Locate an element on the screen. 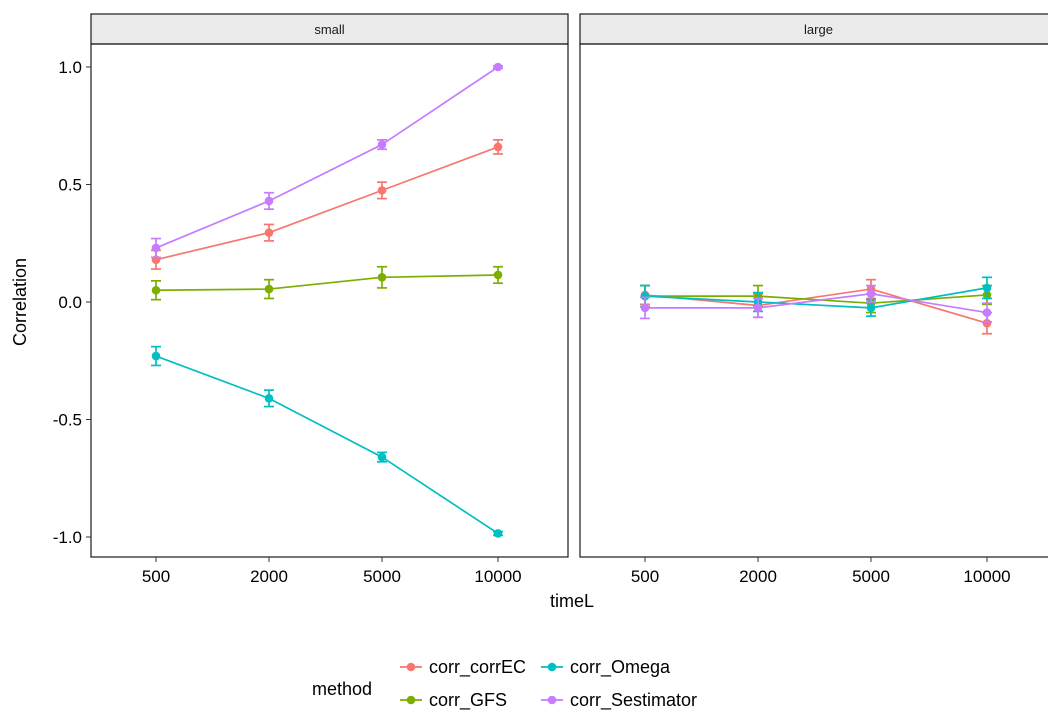 The height and width of the screenshot is (714, 1048). y-tick-label: -1.0 is located at coordinates (67, 537).